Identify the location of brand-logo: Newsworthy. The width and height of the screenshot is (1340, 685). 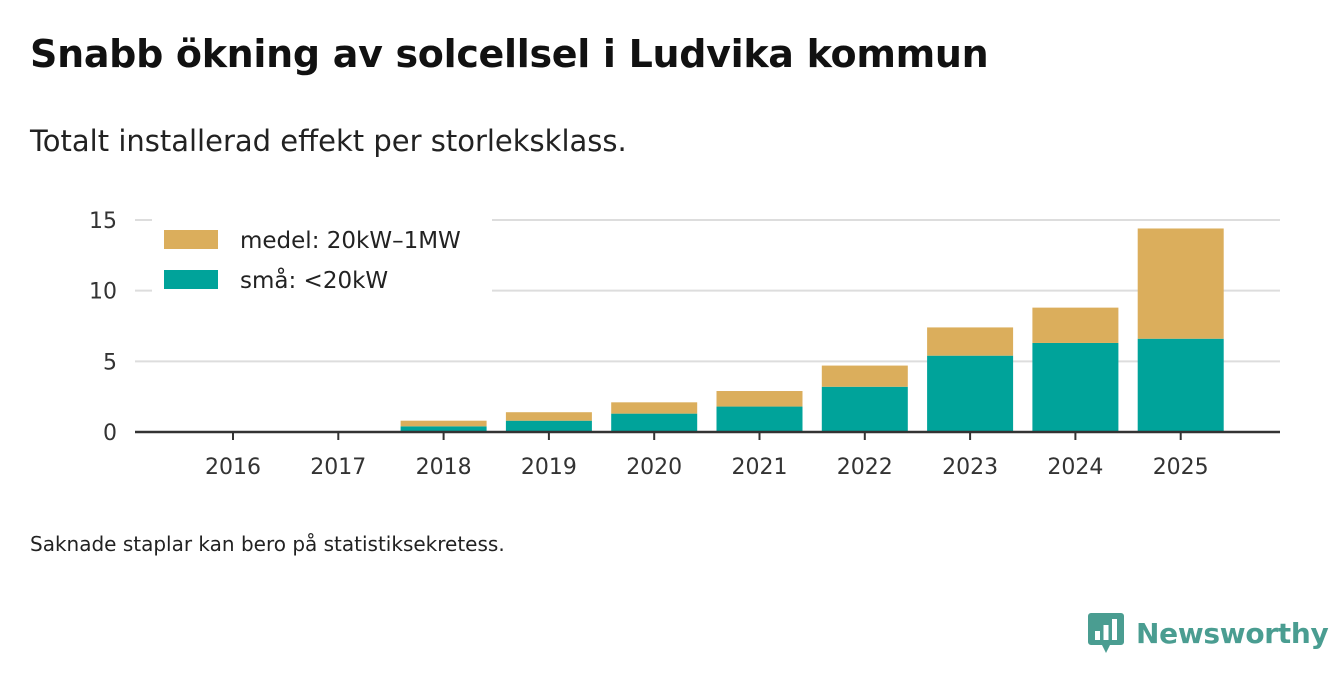
(1208, 633).